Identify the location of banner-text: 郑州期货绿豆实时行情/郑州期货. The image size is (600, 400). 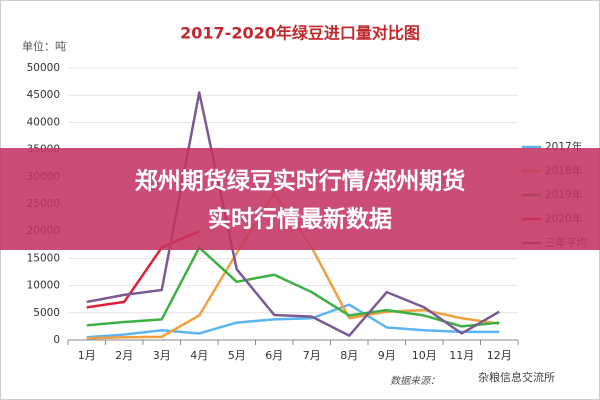
(300, 181).